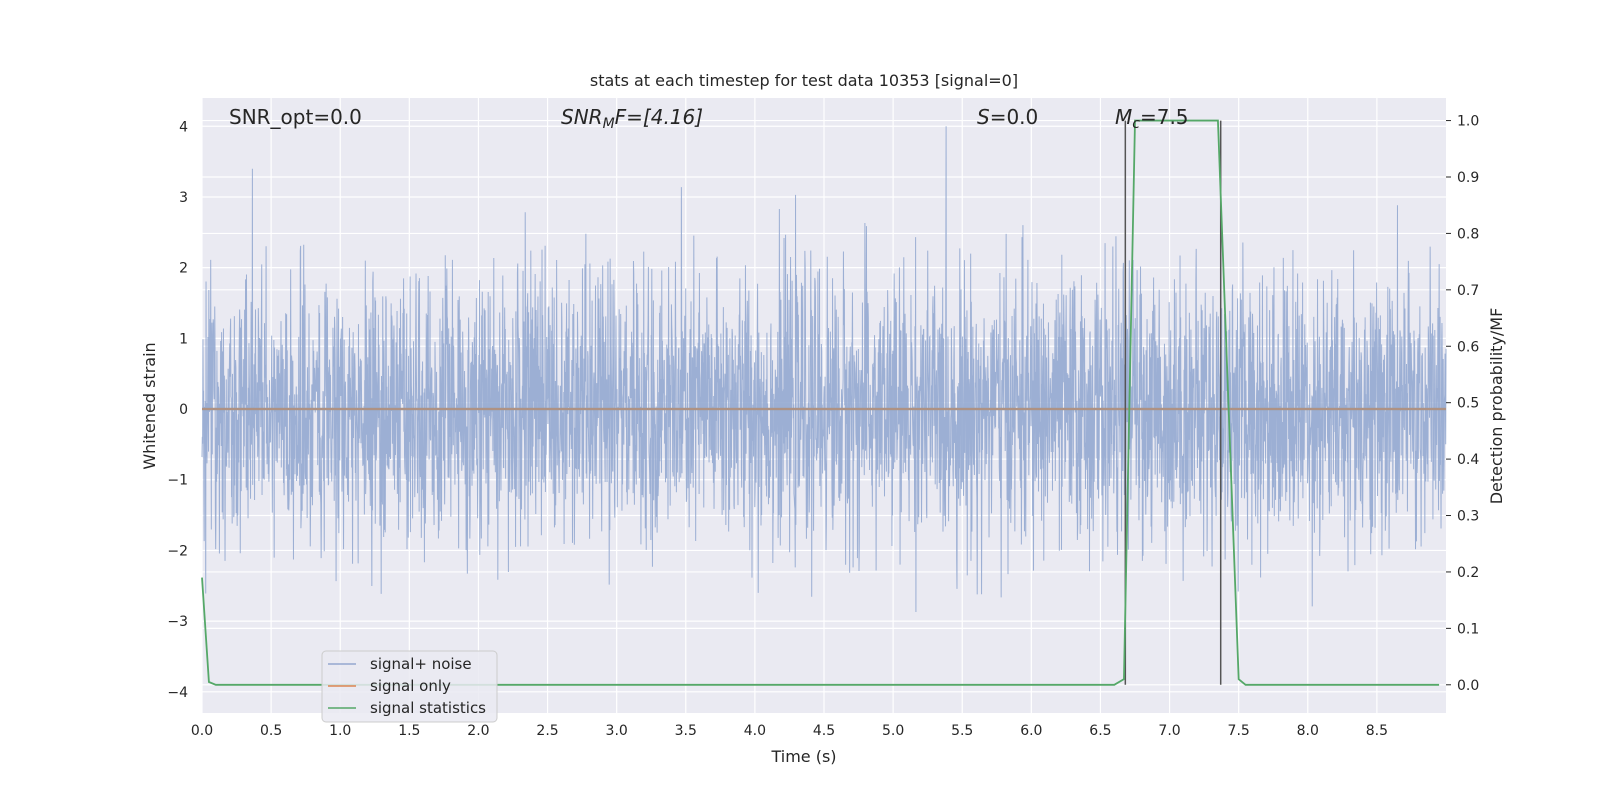 The height and width of the screenshot is (800, 1600). What do you see at coordinates (295, 117) in the screenshot?
I see `annotation-snr-opt: SNR_opt=0.0` at bounding box center [295, 117].